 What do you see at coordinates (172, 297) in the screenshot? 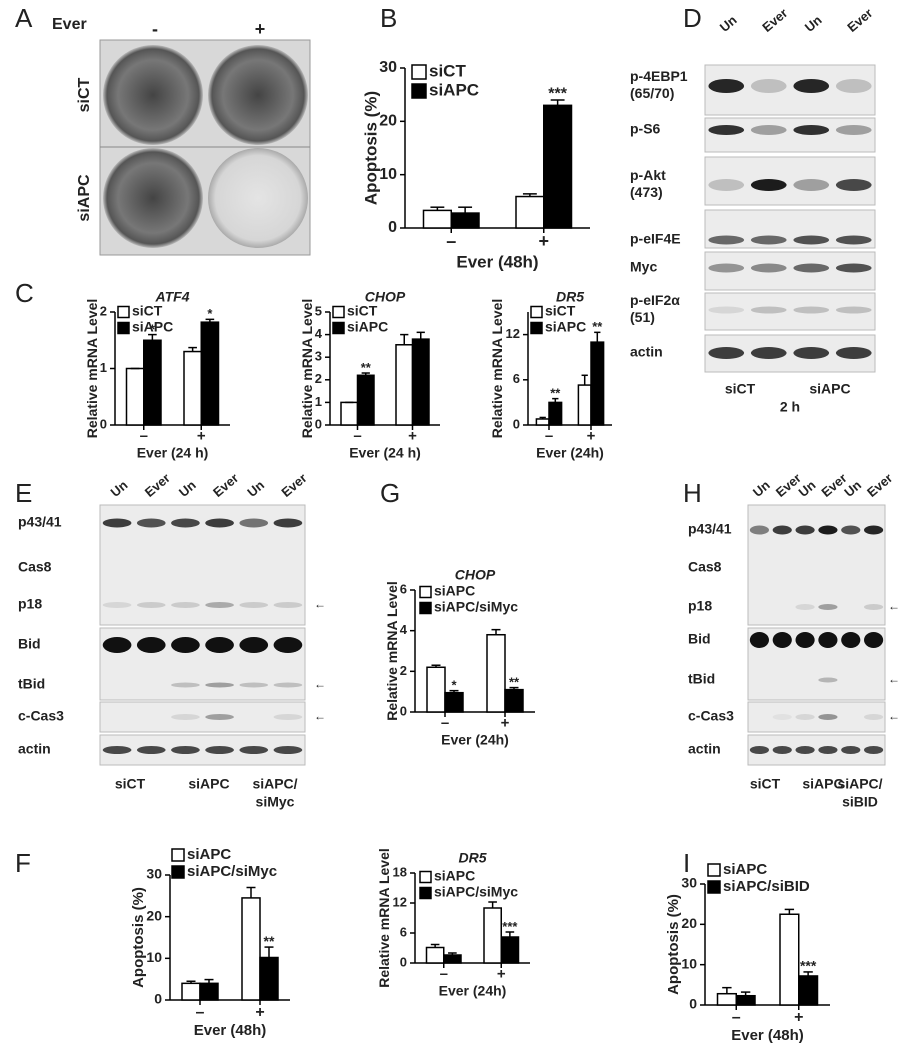
I see `chart-title: ATF4` at bounding box center [172, 297].